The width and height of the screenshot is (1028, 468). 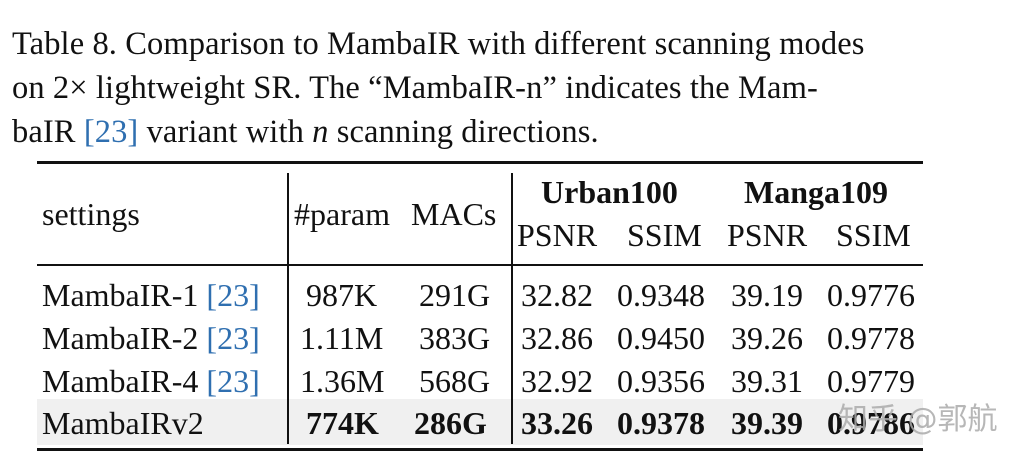 I want to click on header-param: #param, so click(x=342, y=214).